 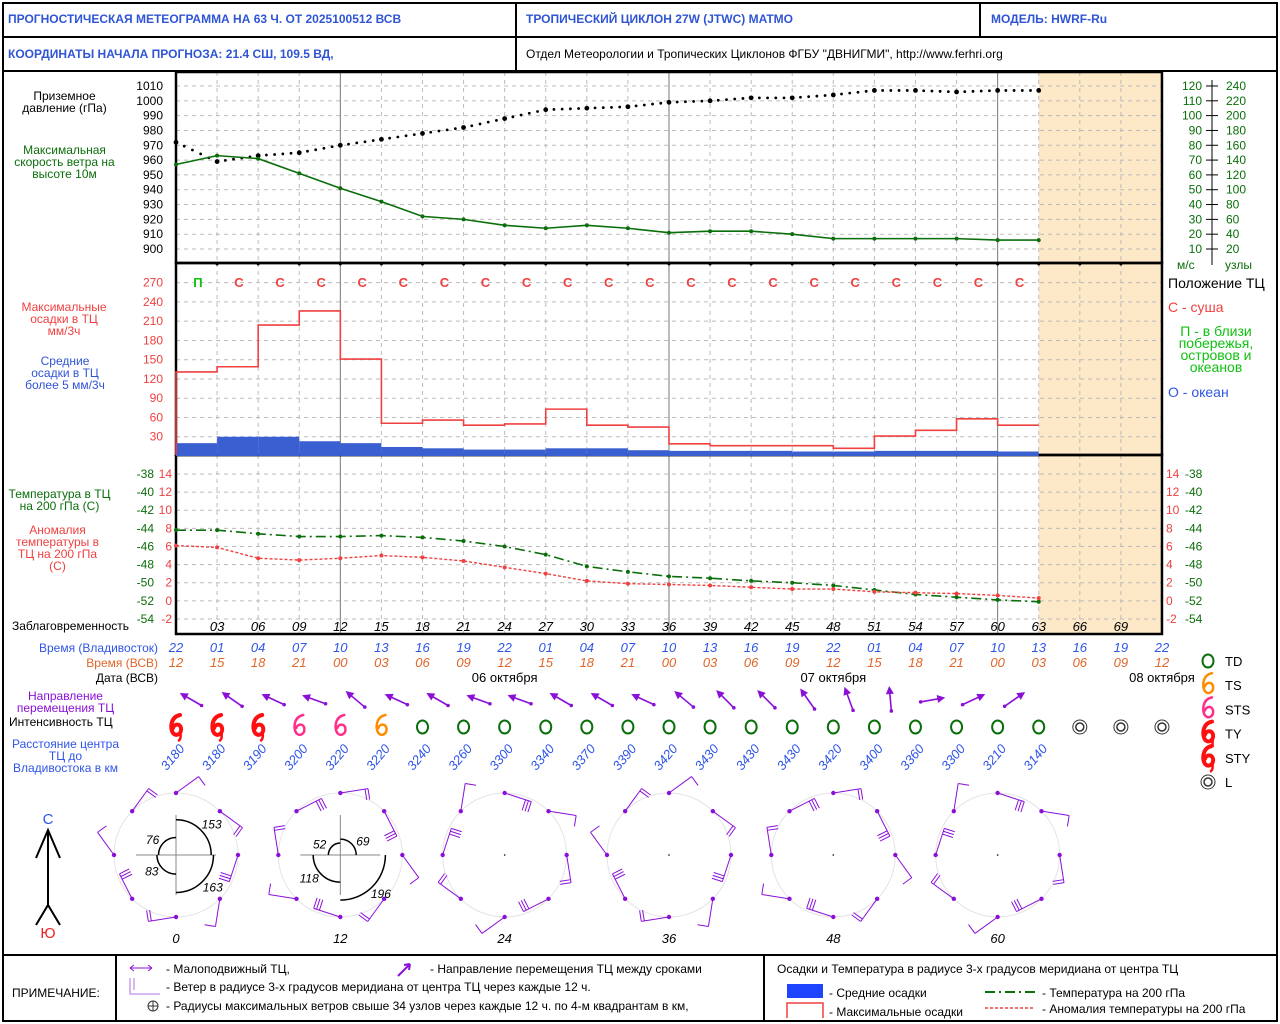 What do you see at coordinates (896, 1012) in the screenshot?
I see `note-max-precip: - Максимальные осадки` at bounding box center [896, 1012].